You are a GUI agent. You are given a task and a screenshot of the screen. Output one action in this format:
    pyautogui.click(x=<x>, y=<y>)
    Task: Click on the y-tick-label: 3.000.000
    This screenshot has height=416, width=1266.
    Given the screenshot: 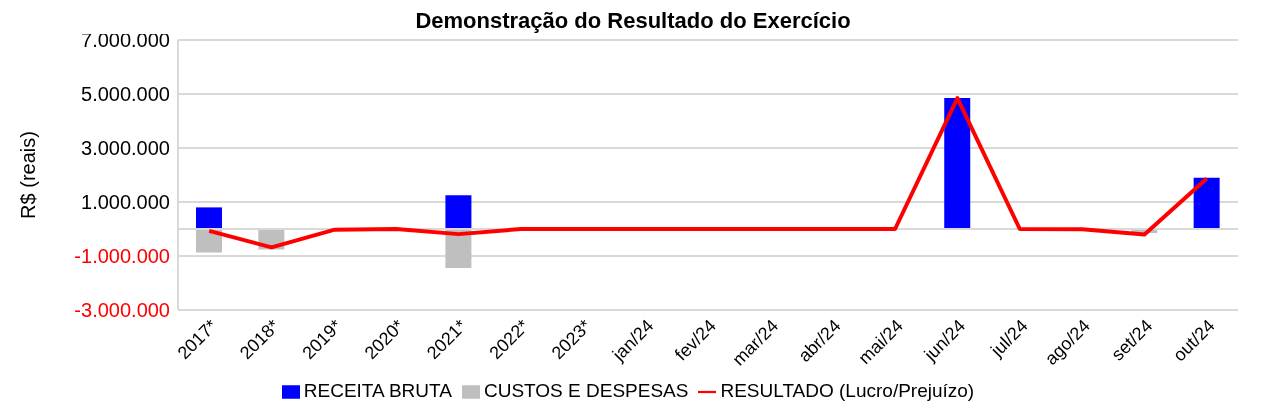 What is the action you would take?
    pyautogui.click(x=125, y=148)
    